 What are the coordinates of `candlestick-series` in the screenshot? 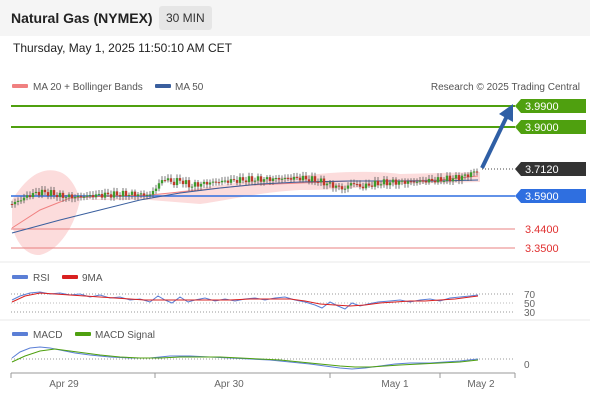 It's located at (244, 188).